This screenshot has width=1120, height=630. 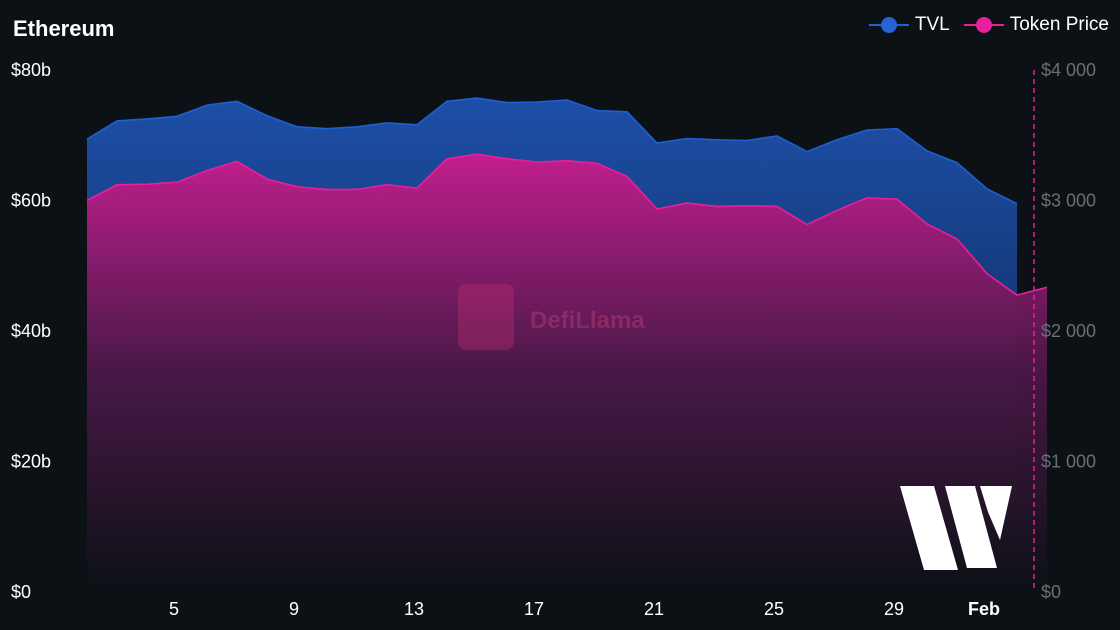 I want to click on llama-logo-icon, so click(x=486, y=317).